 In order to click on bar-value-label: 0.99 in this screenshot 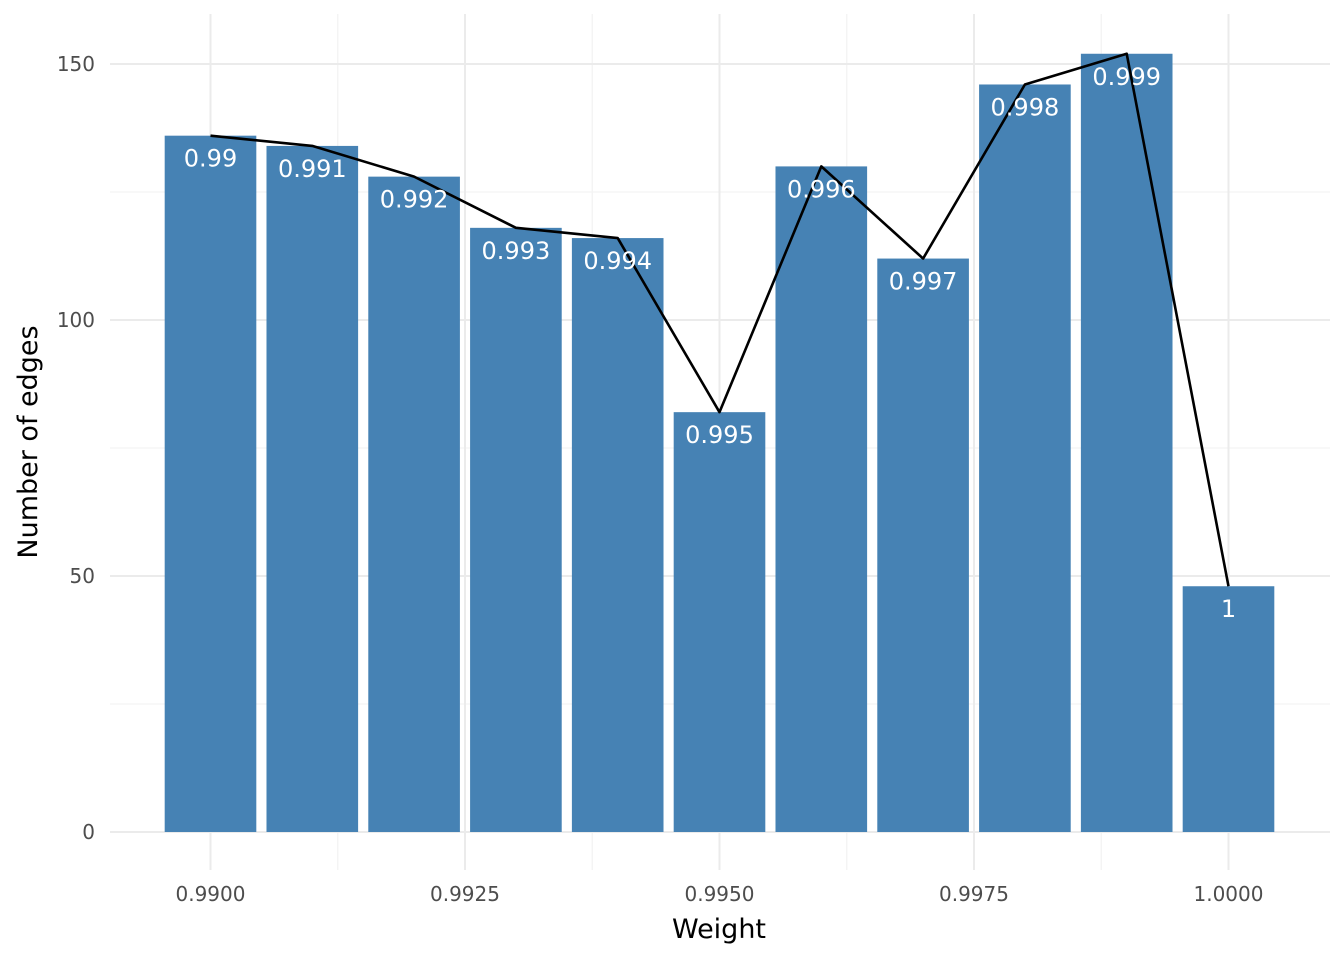, I will do `click(210, 159)`.